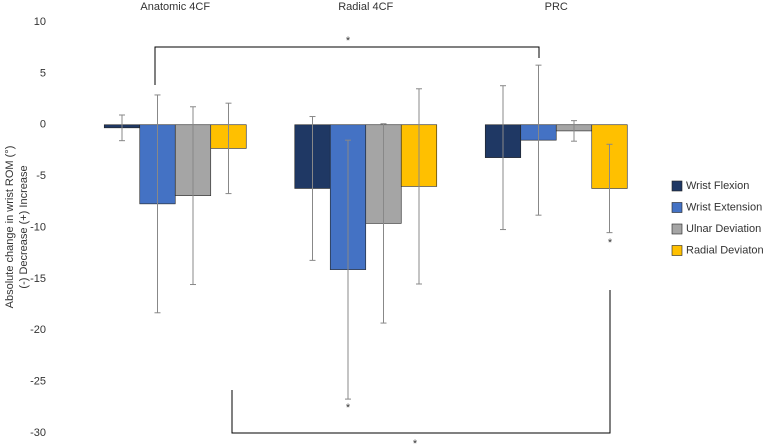 The width and height of the screenshot is (764, 448). I want to click on y-tick-label: -20, so click(38, 330).